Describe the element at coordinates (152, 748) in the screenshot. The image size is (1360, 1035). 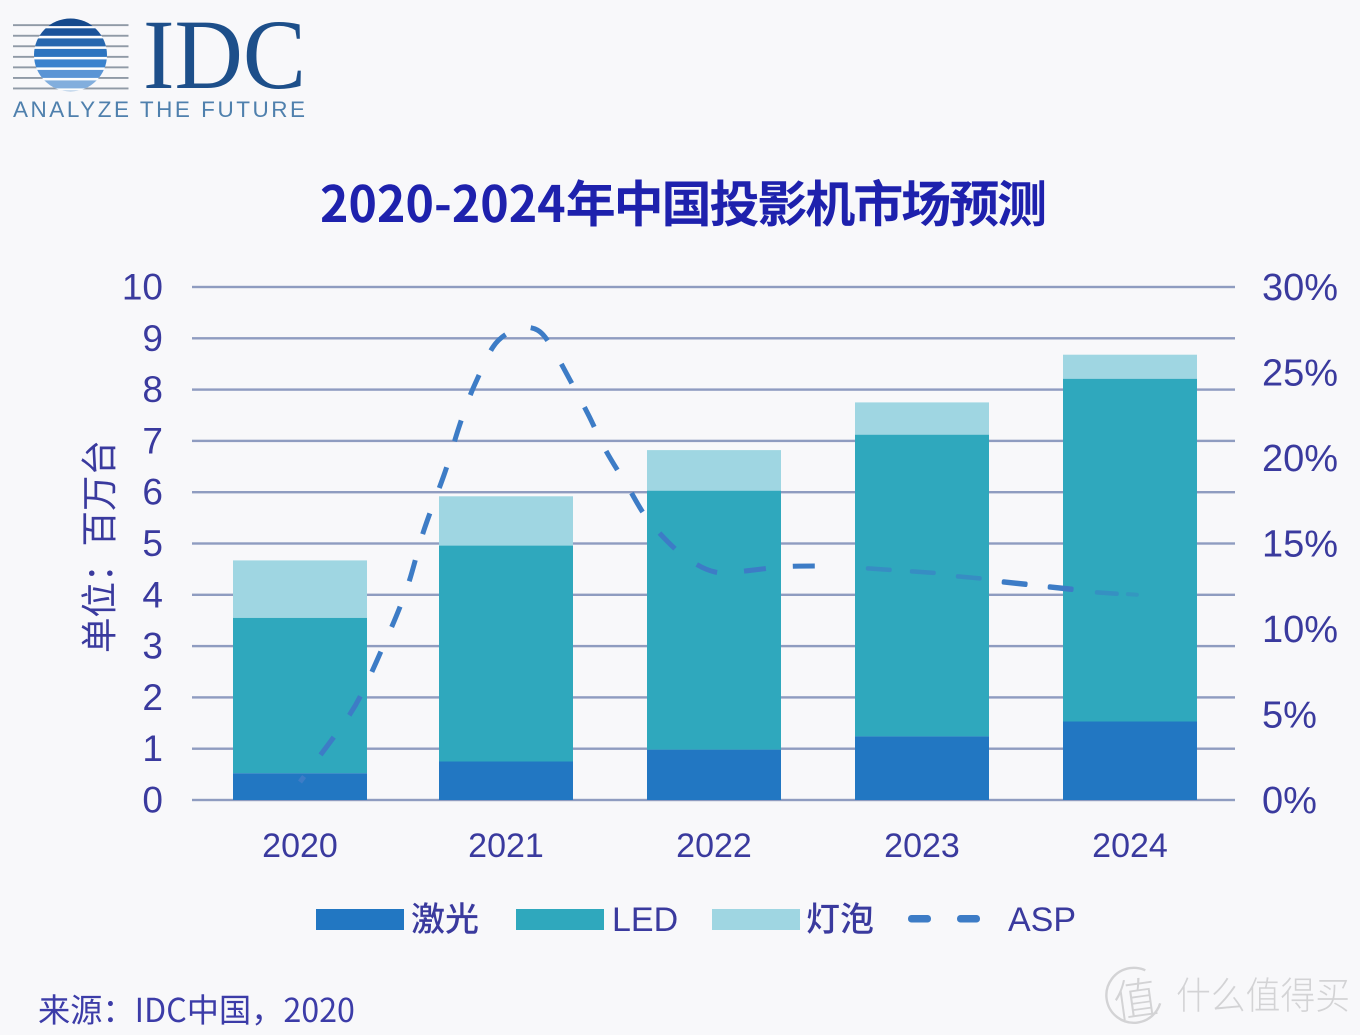
I see `svg-text: 1` at that location.